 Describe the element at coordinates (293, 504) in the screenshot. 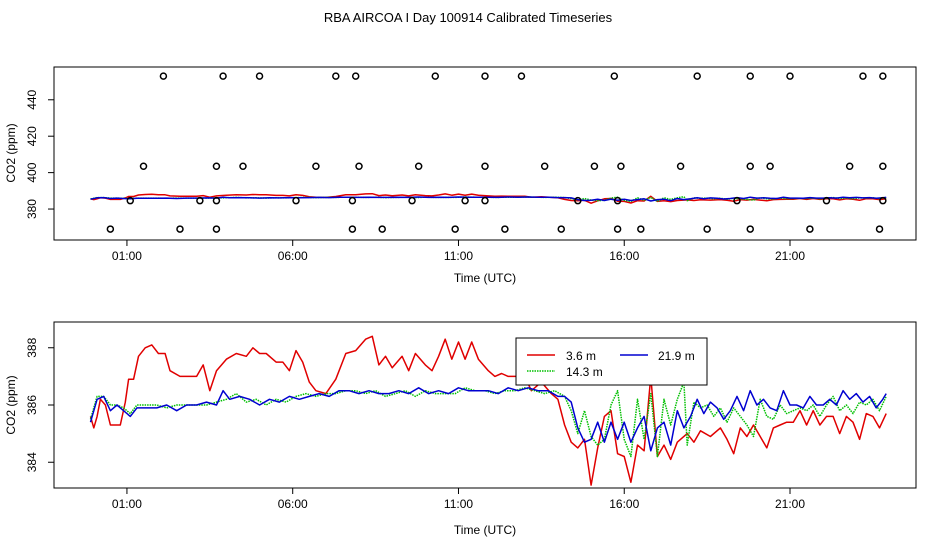

I see `x-tick-label-bottom-06-00: 06:00` at that location.